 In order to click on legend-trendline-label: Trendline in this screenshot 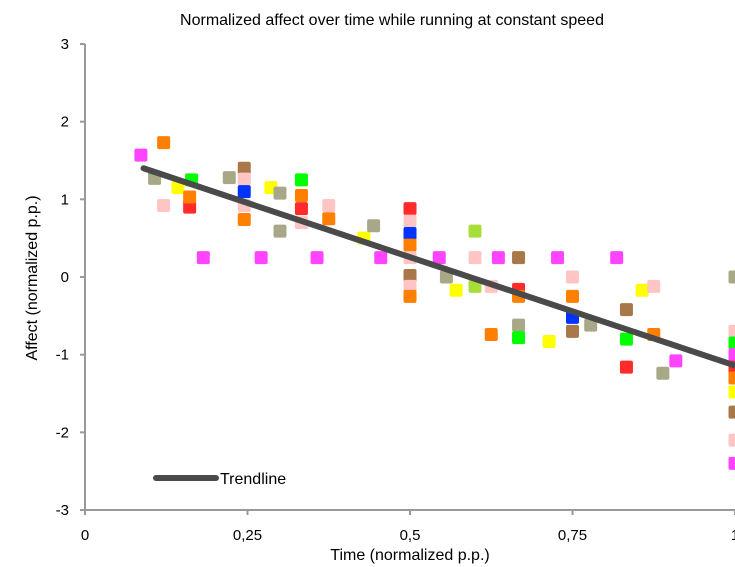, I will do `click(253, 479)`.